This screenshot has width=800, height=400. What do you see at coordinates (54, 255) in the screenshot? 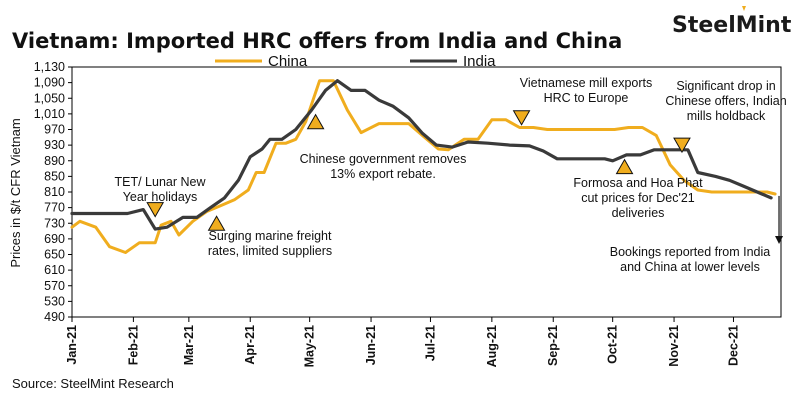
I see `y-tick-label: 650` at bounding box center [54, 255].